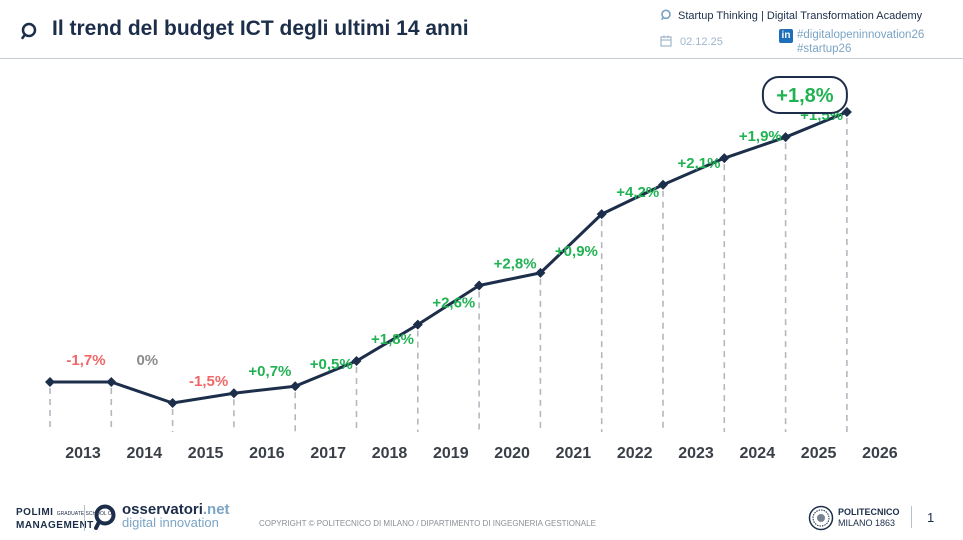 Image resolution: width=963 pixels, height=540 pixels. I want to click on hashtag-2: #startup26, so click(824, 49).